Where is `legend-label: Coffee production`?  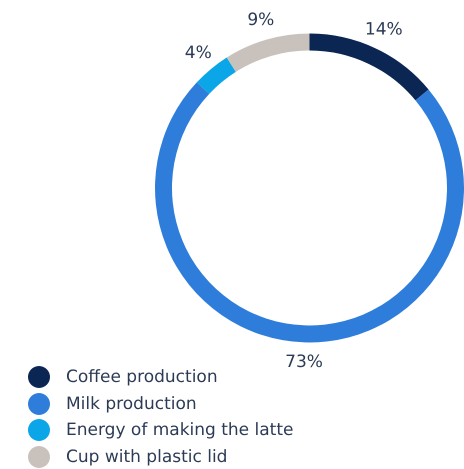 legend-label: Coffee production is located at coordinates (142, 377).